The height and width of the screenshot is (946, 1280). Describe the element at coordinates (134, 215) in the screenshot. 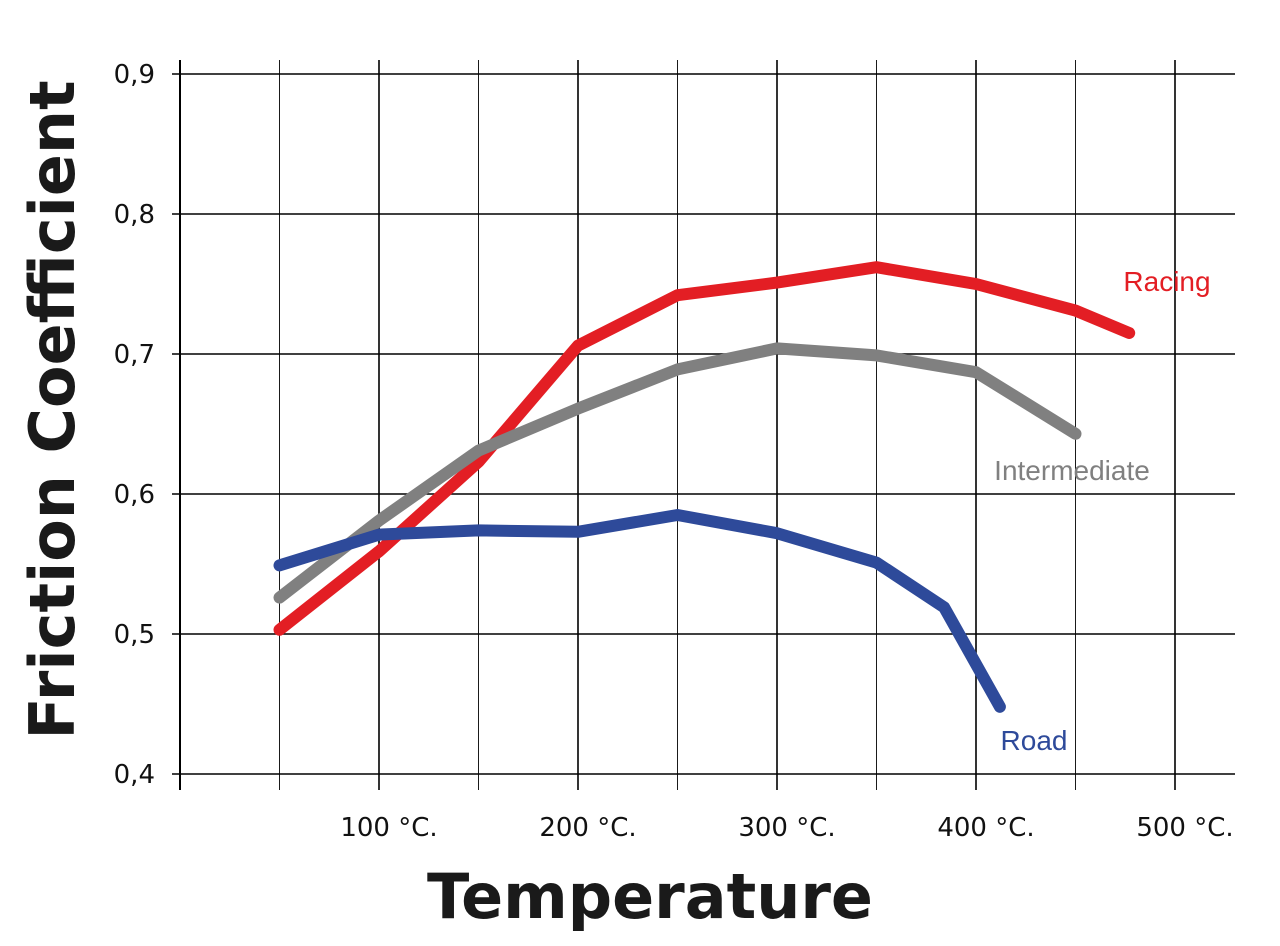

I see `y-tick-label: 0,8` at that location.